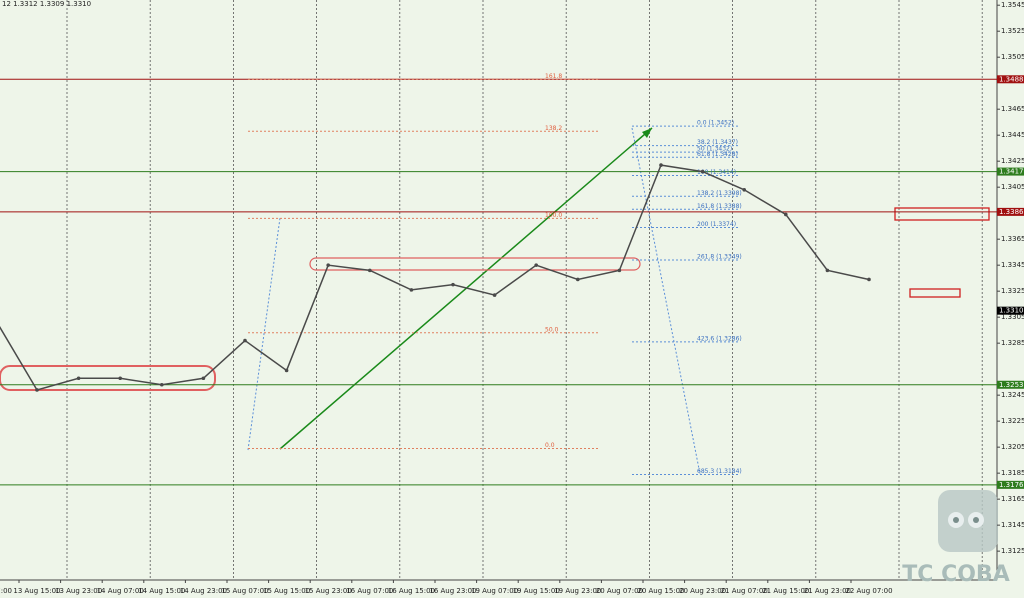 The height and width of the screenshot is (598, 1024). What do you see at coordinates (46, 4) in the screenshot?
I see `header: 12 1.3312 1.3309 1.3310` at bounding box center [46, 4].